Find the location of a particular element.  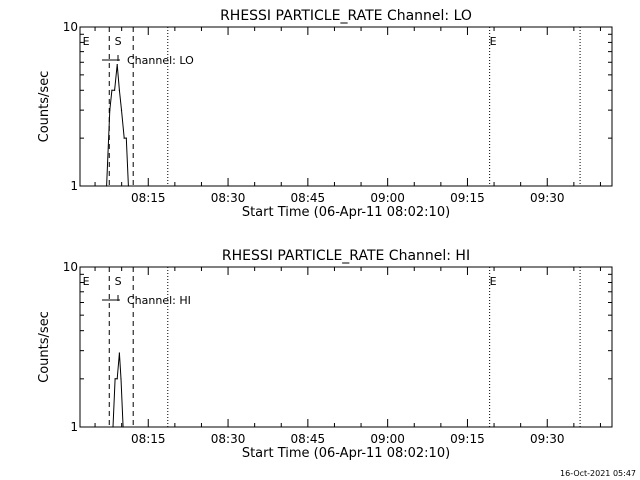

plot-timestamp: 16-Oct-2021 05:47 is located at coordinates (598, 473).